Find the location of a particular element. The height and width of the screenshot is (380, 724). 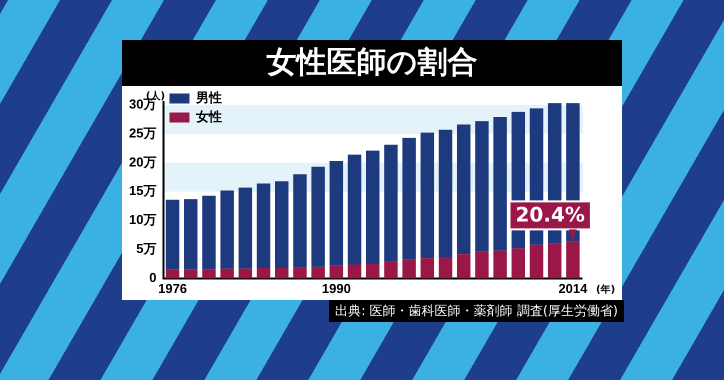

y-tick-label: 25万 is located at coordinates (142, 132).